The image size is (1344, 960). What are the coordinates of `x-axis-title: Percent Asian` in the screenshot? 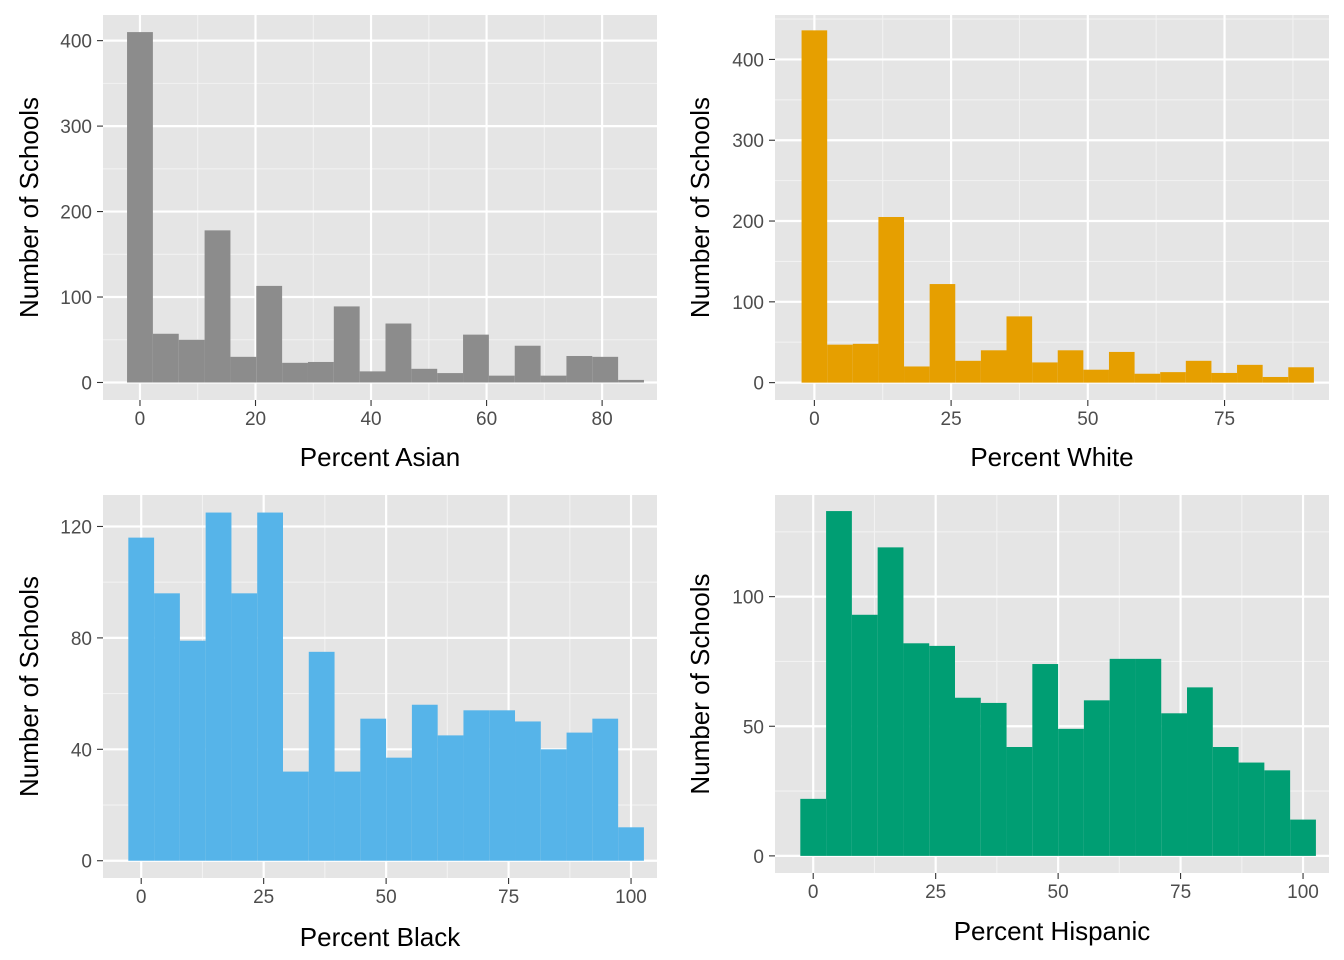 It's located at (380, 457).